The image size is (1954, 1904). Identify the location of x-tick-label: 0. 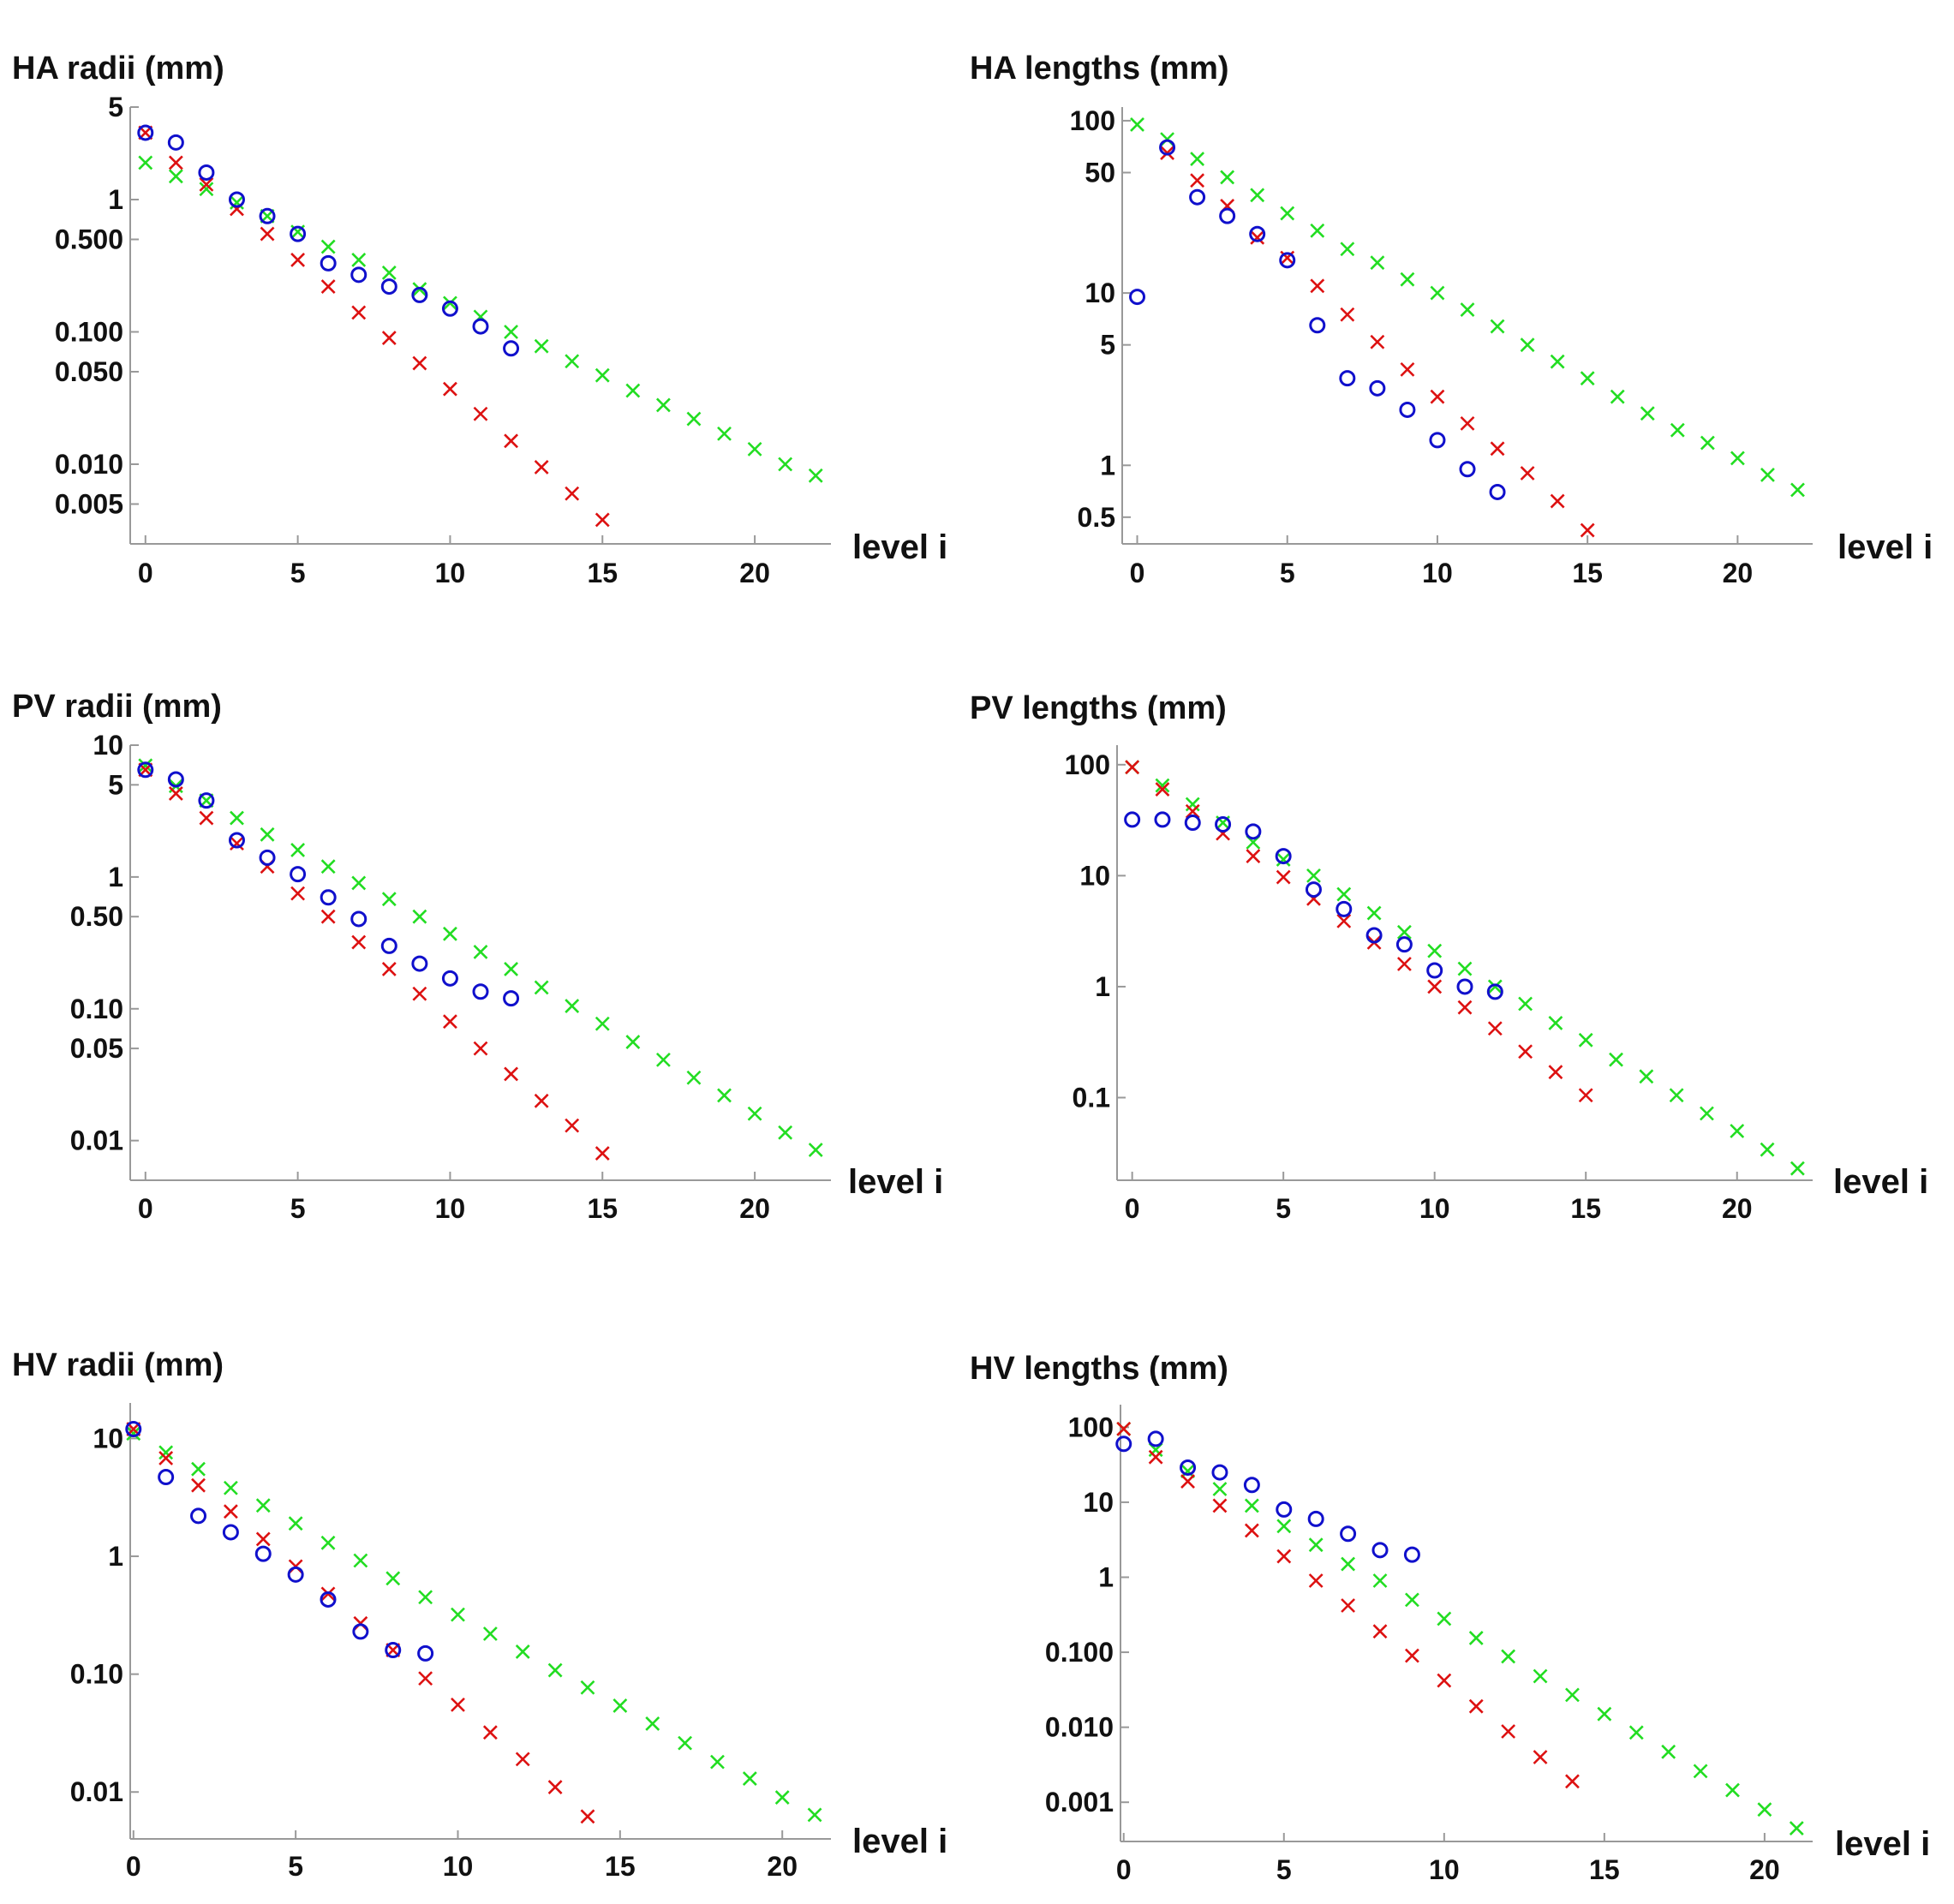
(146, 1208).